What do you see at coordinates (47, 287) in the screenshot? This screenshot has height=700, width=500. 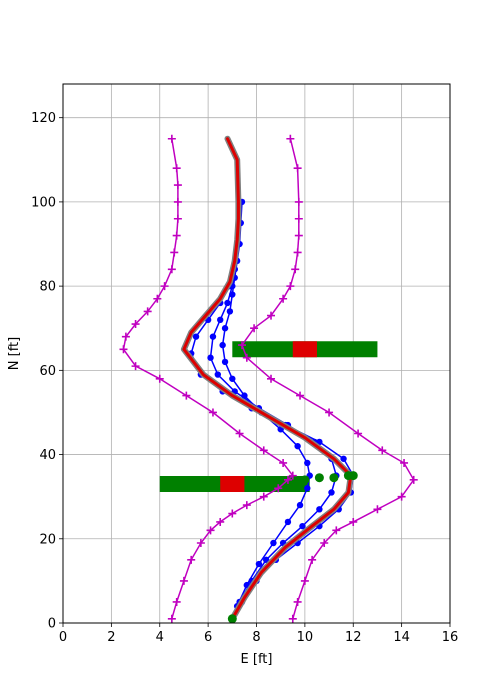 I see `y-tick-label: 80` at bounding box center [47, 287].